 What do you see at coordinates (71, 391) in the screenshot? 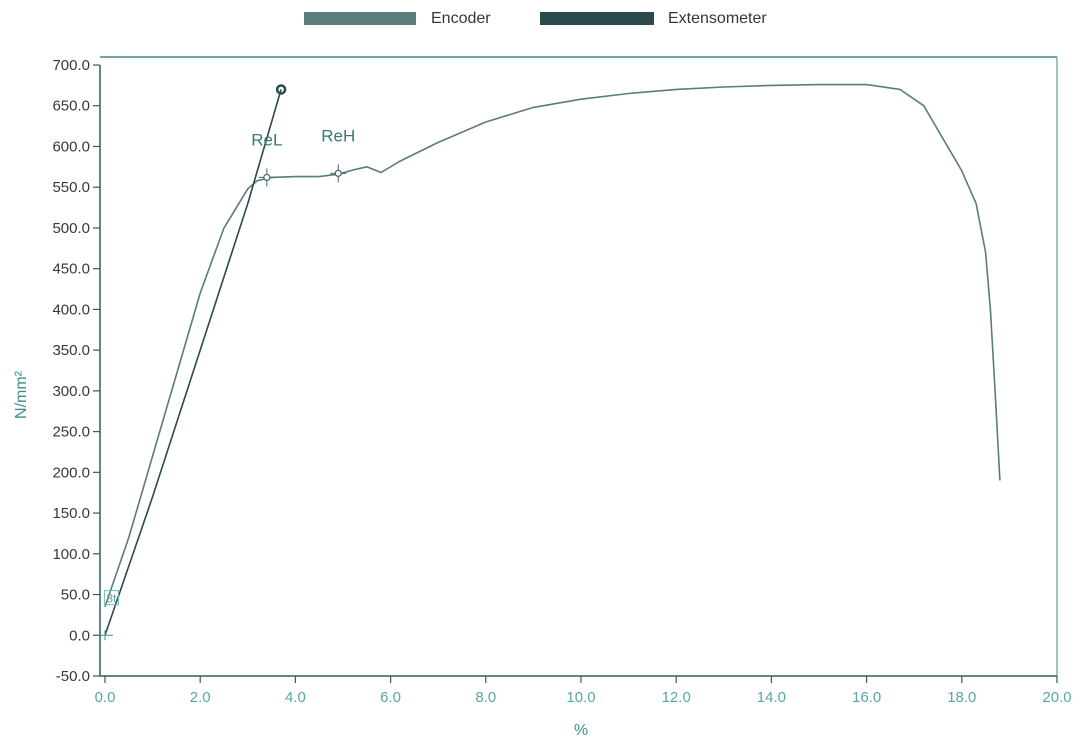
I see `y-tick-label: 300.0` at bounding box center [71, 391].